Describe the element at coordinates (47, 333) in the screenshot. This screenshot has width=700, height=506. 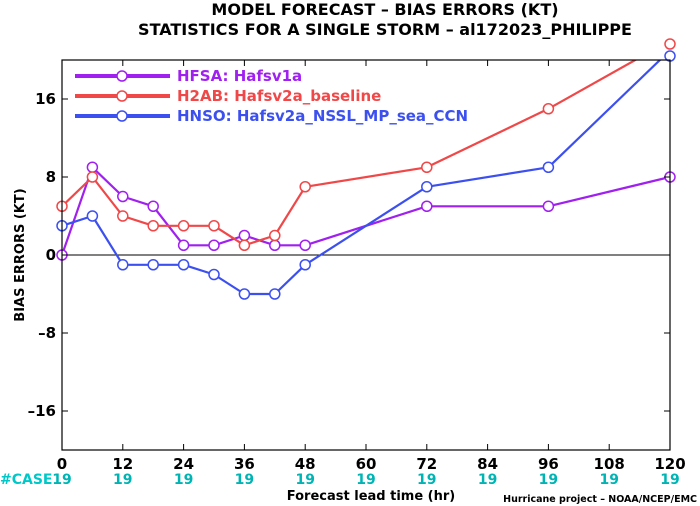
I see `y-tick-label: –8` at that location.